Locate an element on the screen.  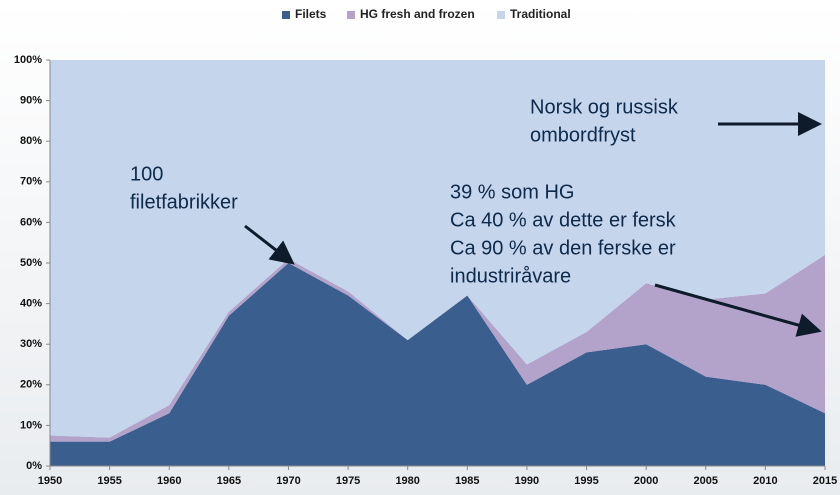
x-tick-label: 1975 is located at coordinates (348, 481).